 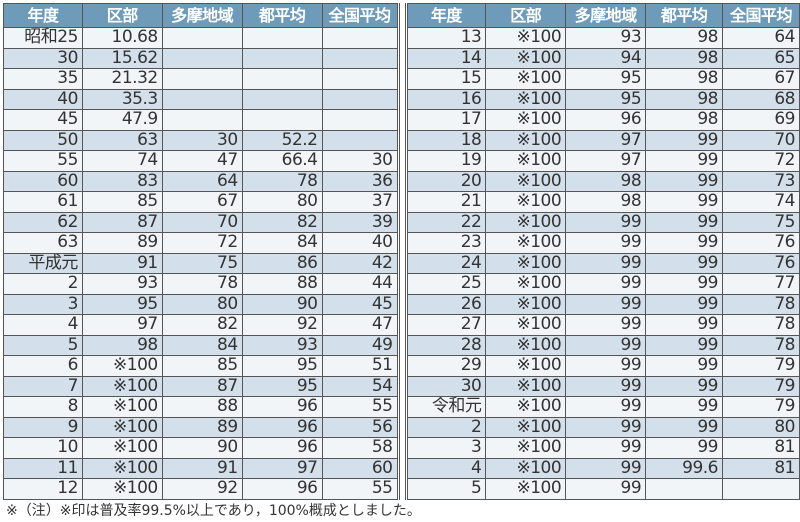 What do you see at coordinates (359, 304) in the screenshot?
I see `table-cell: 45` at bounding box center [359, 304].